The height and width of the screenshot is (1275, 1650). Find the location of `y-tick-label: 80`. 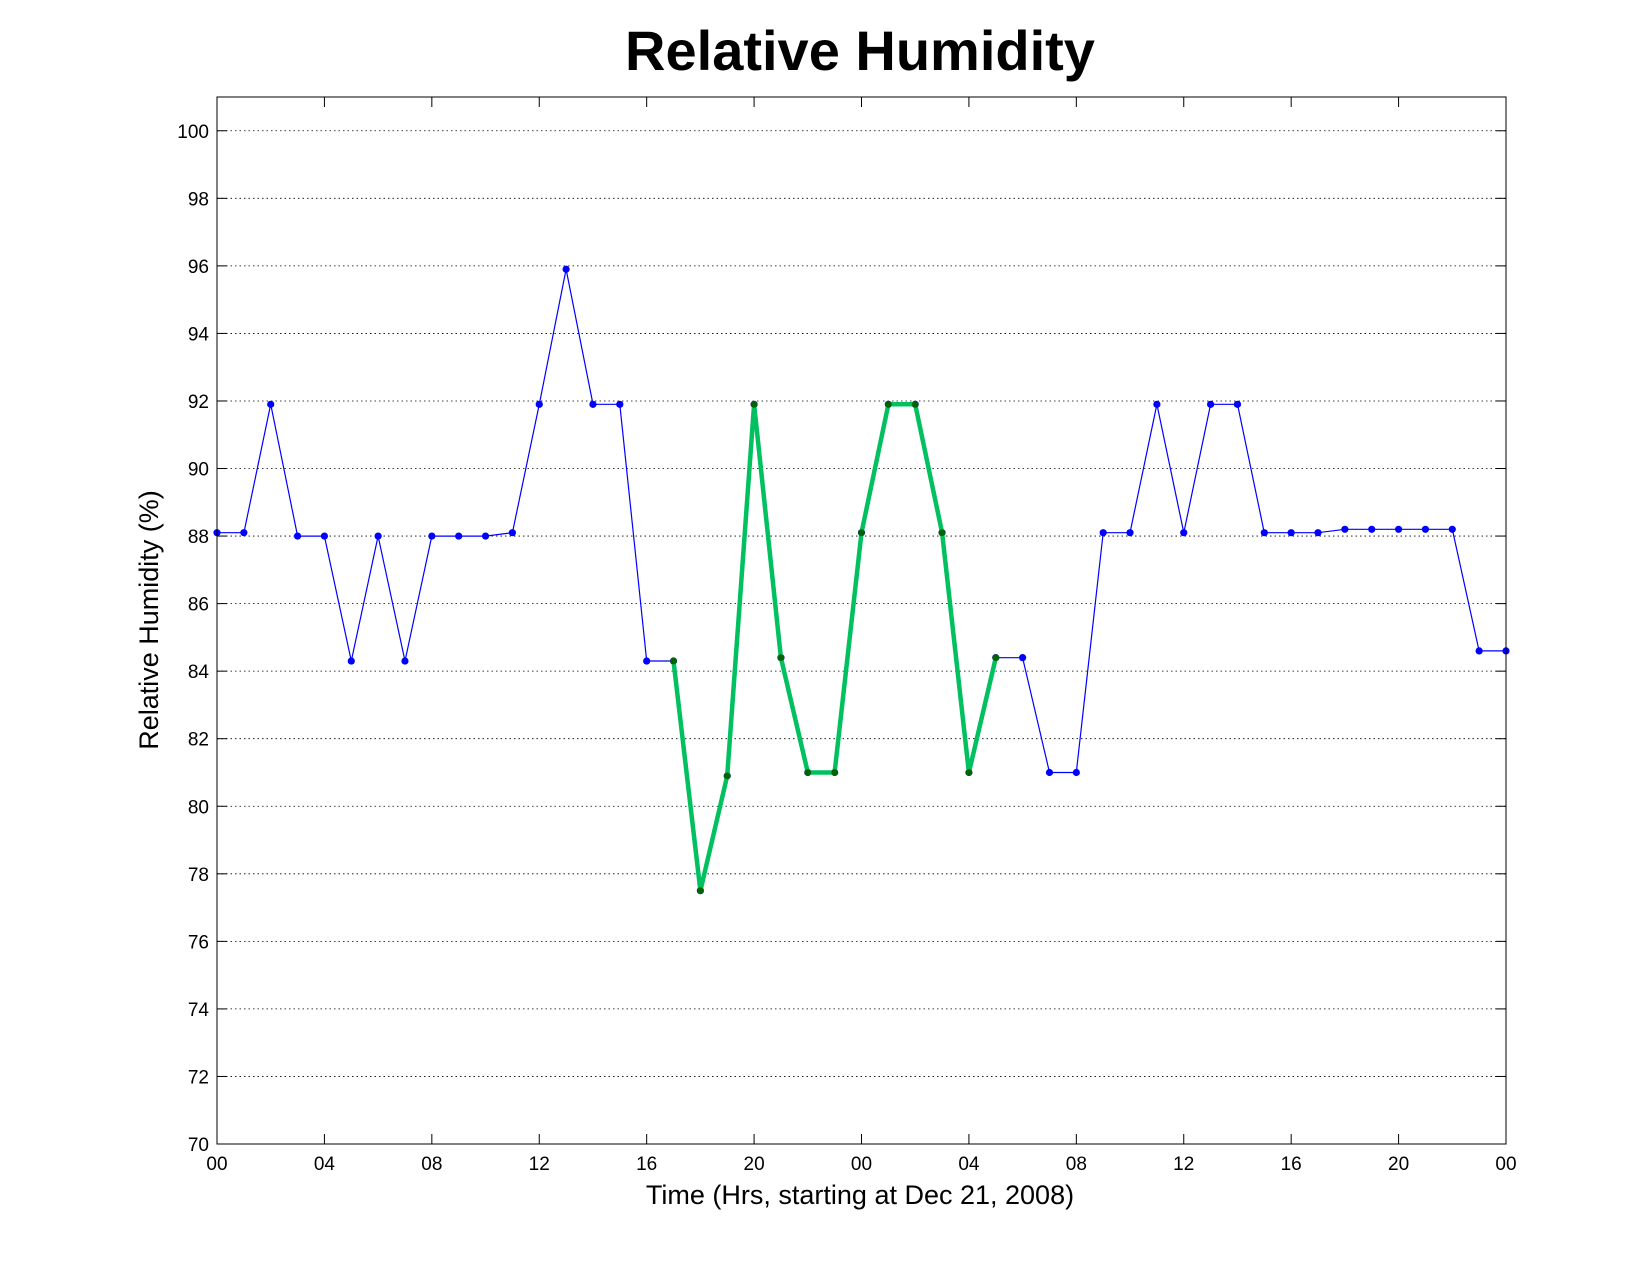

y-tick-label: 80 is located at coordinates (198, 807).